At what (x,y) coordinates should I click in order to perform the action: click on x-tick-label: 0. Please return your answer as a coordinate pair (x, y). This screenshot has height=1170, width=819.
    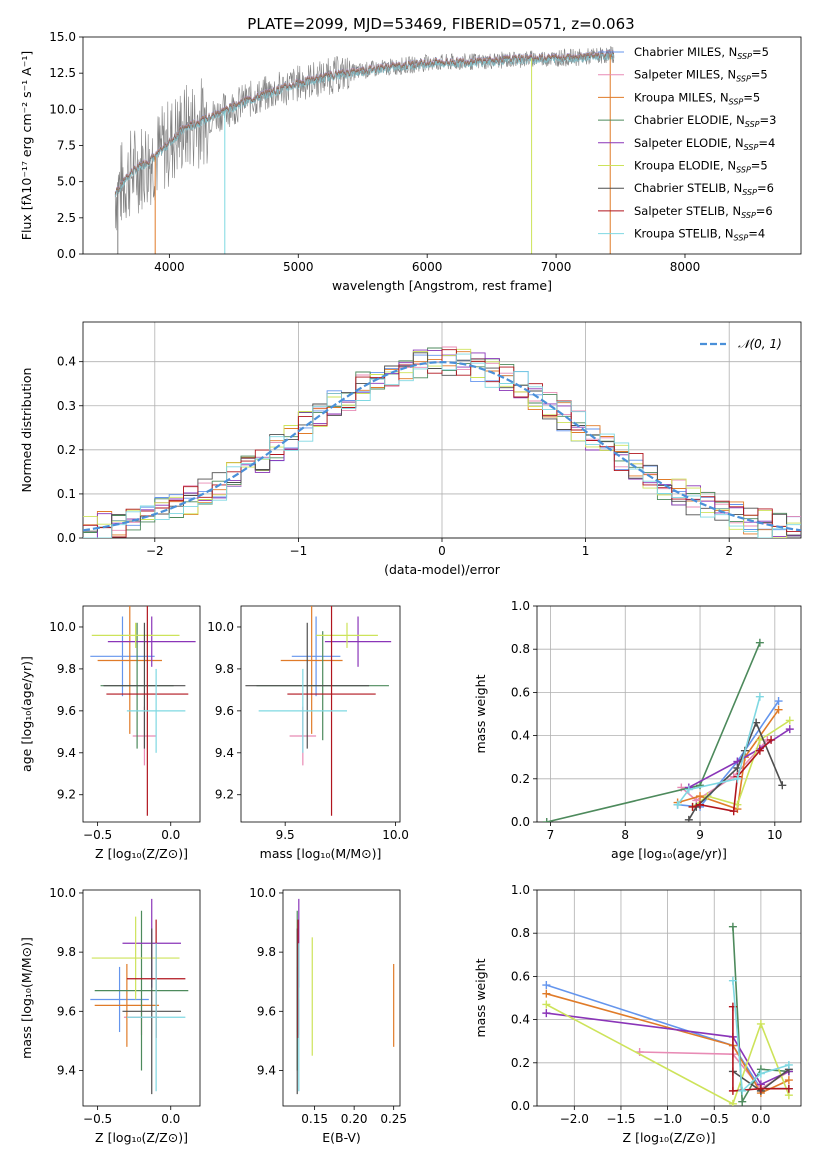
    Looking at the image, I should click on (442, 551).